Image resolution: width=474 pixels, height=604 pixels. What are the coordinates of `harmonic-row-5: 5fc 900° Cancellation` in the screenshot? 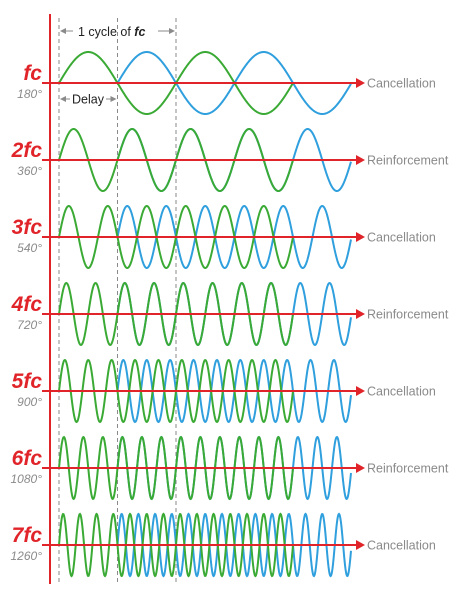 It's located at (224, 391).